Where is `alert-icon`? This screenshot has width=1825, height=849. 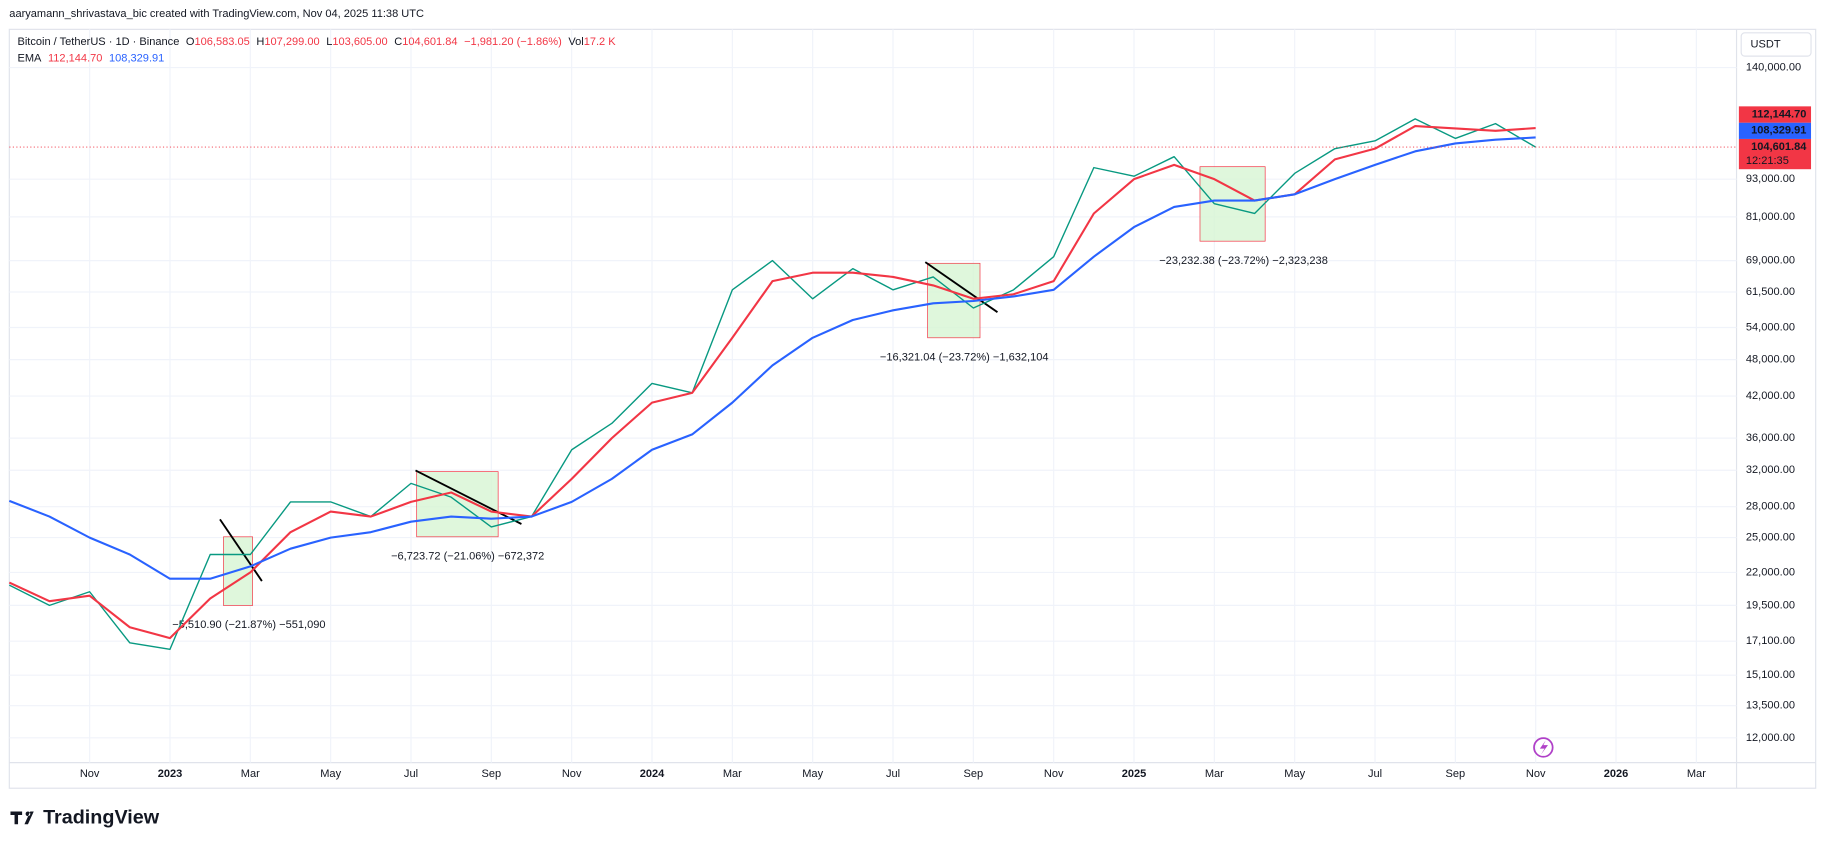
alert-icon is located at coordinates (1543, 747).